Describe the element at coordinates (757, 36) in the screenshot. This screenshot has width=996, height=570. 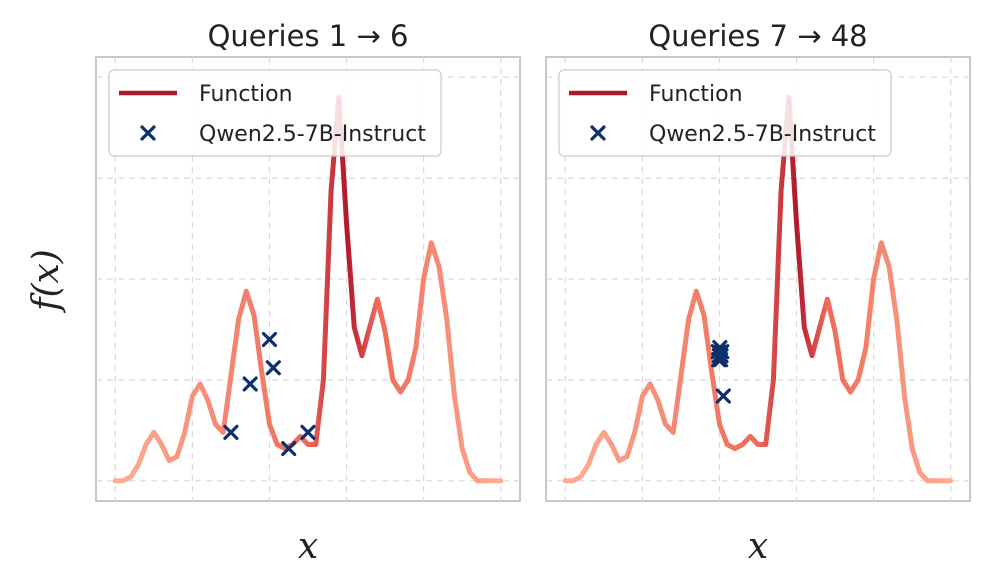
I see `panel-title: Queries 7 → 48` at that location.